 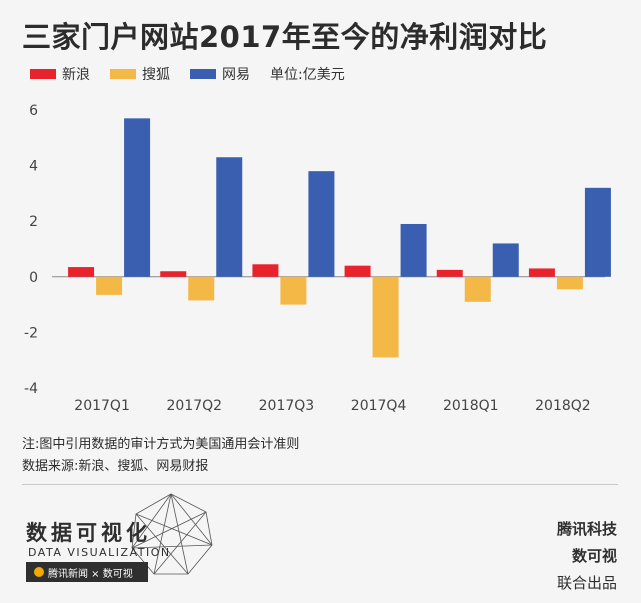 What do you see at coordinates (88, 533) in the screenshot?
I see `logo-cn-text: 数据可视化` at bounding box center [88, 533].